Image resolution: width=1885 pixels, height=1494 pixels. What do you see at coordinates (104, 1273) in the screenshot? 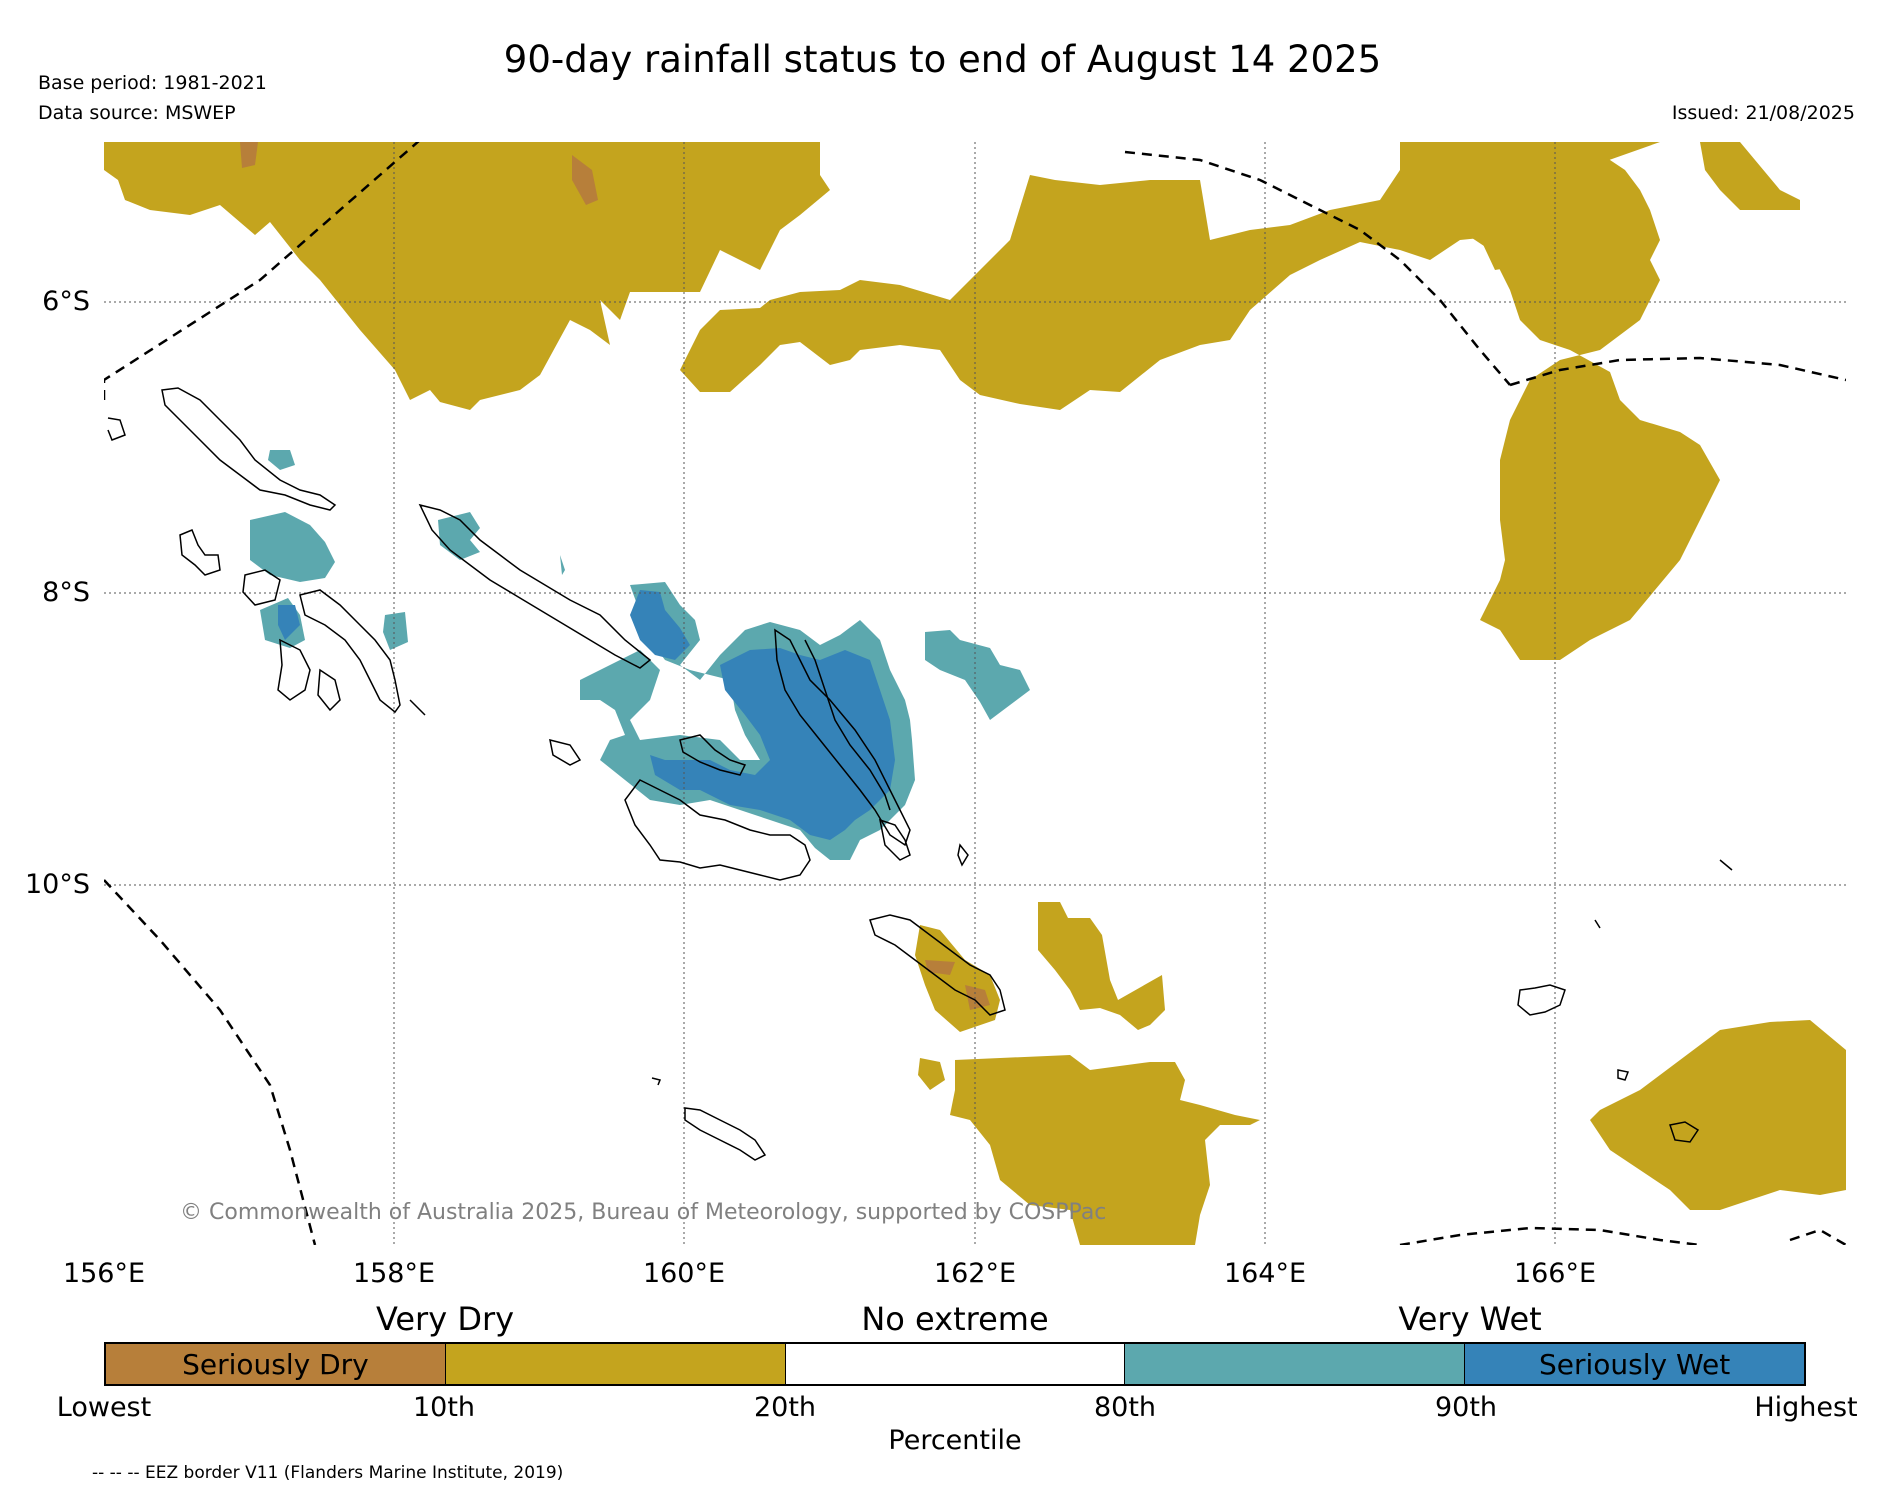
I see `lon-label: 156°E` at bounding box center [104, 1273].